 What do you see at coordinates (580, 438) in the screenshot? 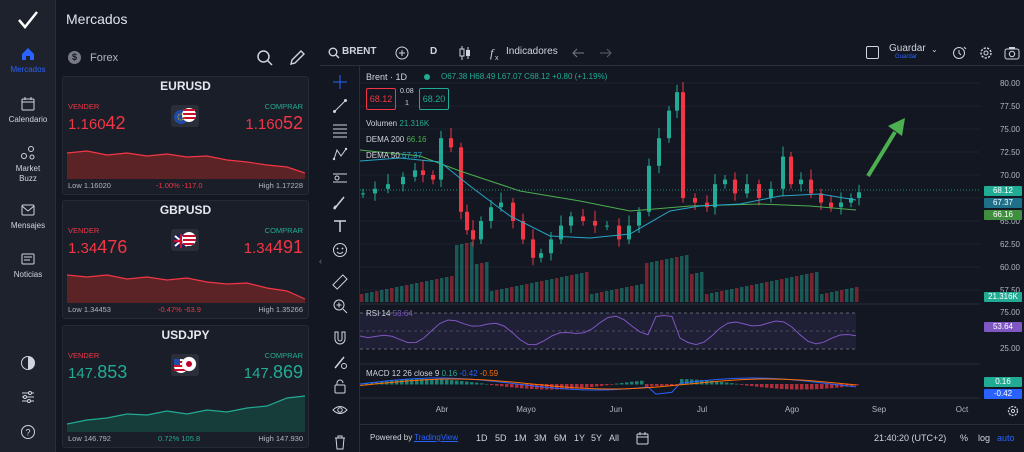
I see `range-1y: 1Y` at bounding box center [580, 438].